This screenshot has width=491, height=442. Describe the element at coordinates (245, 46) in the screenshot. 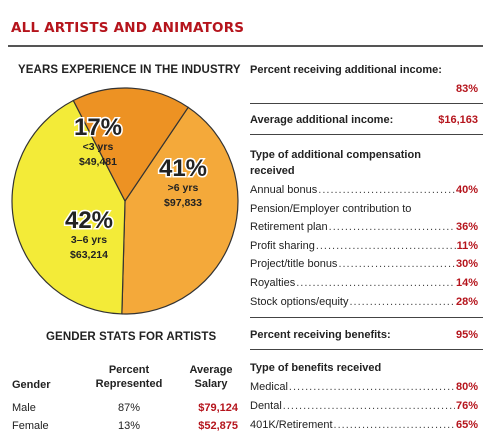

I see `title-divider` at that location.